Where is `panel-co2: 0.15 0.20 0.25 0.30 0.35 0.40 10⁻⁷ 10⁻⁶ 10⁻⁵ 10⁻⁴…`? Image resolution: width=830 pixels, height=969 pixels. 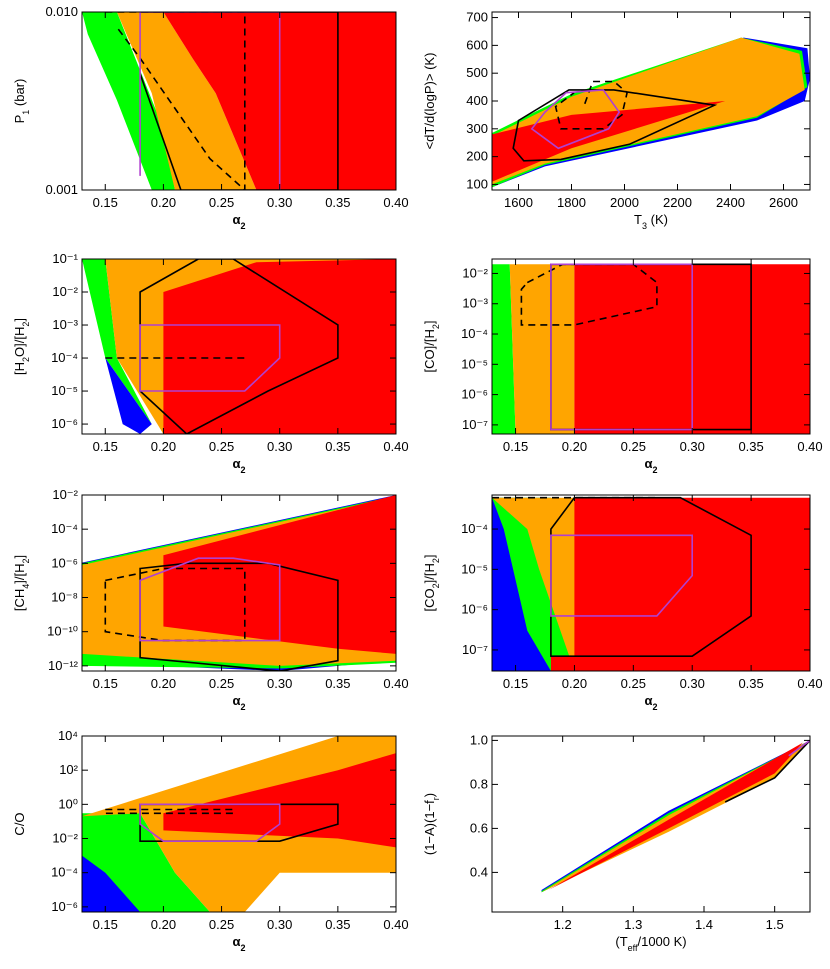
panel-co2: 0.15 0.20 0.25 0.30 0.35 0.40 10⁻⁷ 10⁻⁶ 10⁻⁵ 10⁻⁴… is located at coordinates (622, 603).